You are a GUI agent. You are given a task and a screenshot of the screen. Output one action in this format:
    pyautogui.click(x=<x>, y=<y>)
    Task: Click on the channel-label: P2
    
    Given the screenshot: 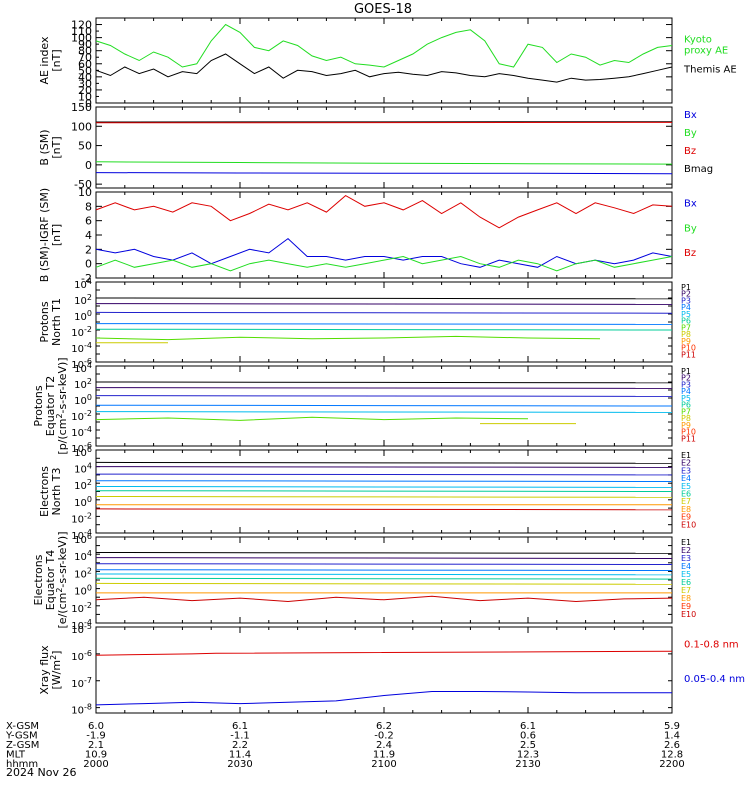 What is the action you would take?
    pyautogui.click(x=686, y=294)
    